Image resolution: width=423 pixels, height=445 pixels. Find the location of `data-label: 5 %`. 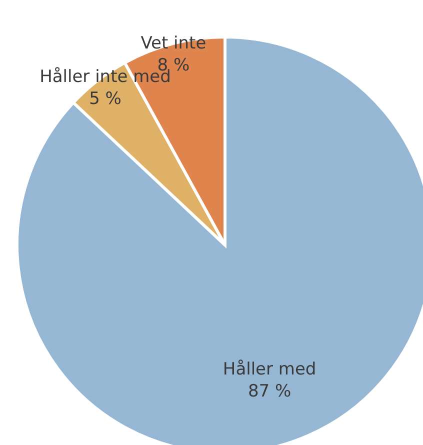

data-label: 5 % is located at coordinates (105, 99).